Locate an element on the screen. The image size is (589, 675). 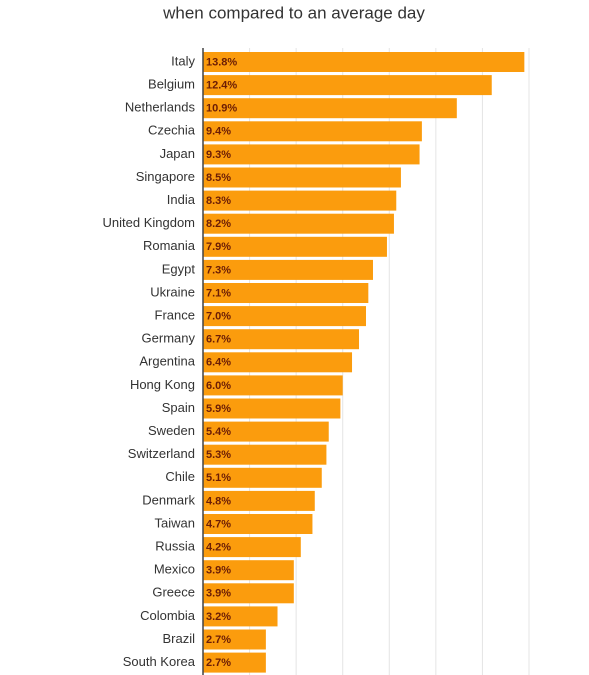
value-label: 5.9% is located at coordinates (218, 409).